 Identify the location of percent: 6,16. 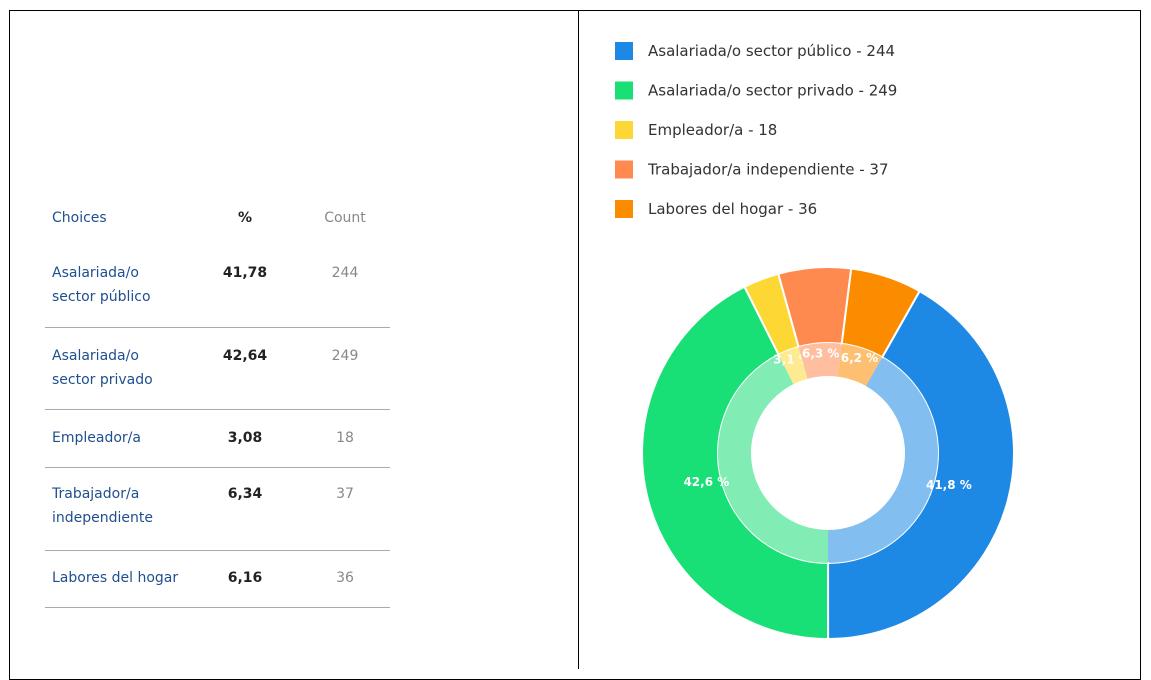
(245, 578).